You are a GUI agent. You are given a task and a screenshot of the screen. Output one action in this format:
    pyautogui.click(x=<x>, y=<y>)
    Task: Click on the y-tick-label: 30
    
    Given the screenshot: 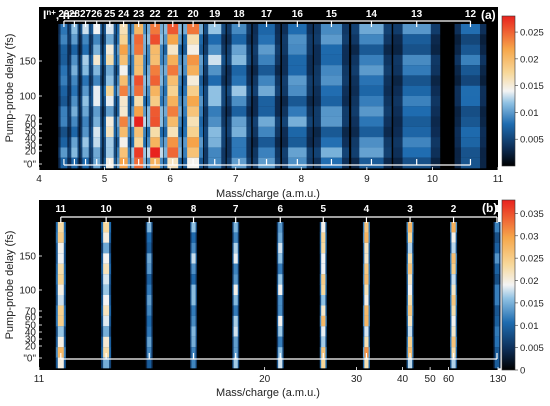 What is the action you would take?
    pyautogui.click(x=31, y=146)
    